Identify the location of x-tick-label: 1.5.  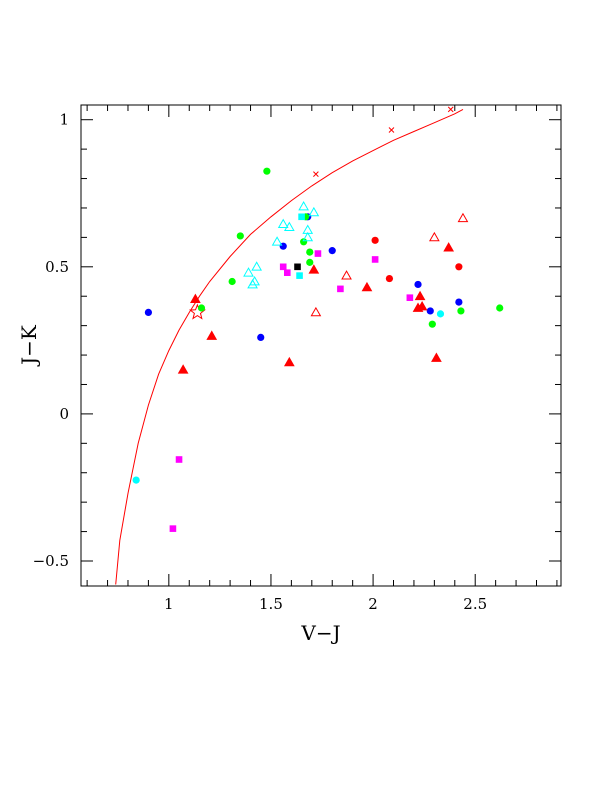
(271, 604).